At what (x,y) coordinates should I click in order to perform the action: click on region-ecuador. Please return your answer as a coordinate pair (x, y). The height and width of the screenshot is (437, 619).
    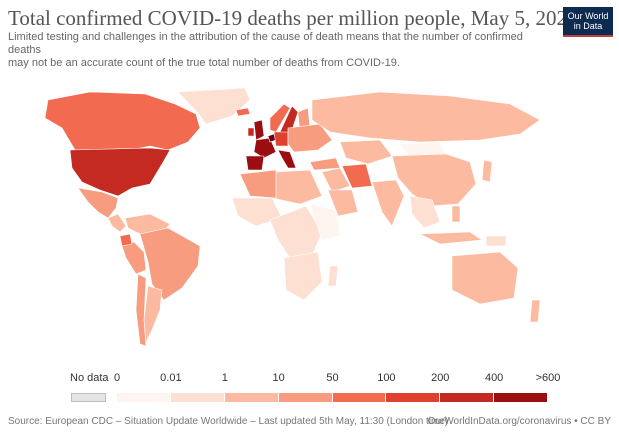
    Looking at the image, I should click on (126, 240).